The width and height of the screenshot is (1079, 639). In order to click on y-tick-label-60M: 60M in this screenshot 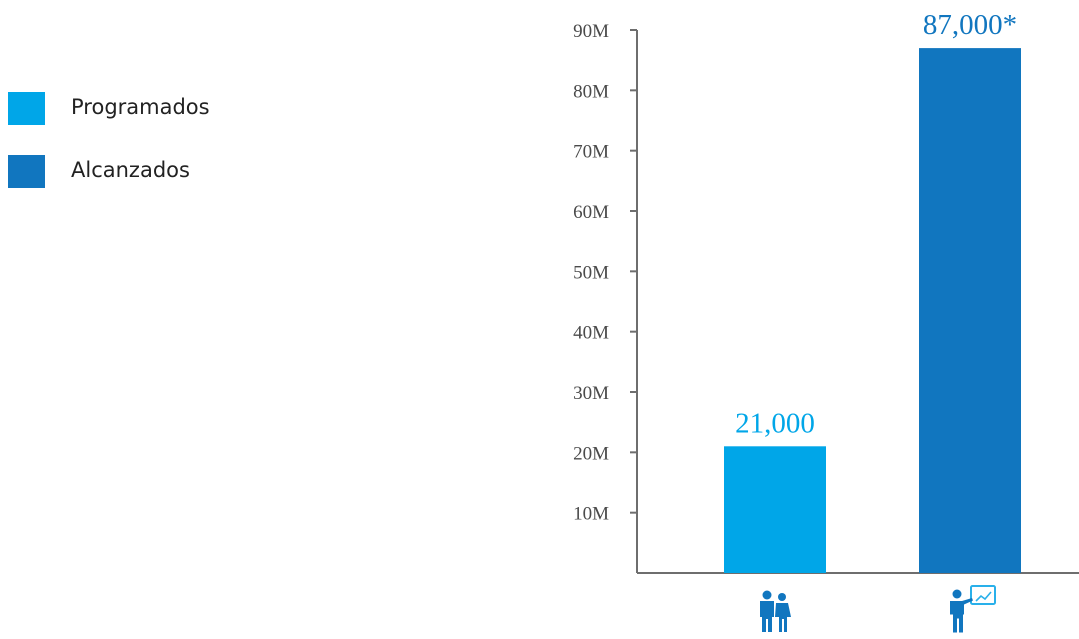, I will do `click(591, 212)`.